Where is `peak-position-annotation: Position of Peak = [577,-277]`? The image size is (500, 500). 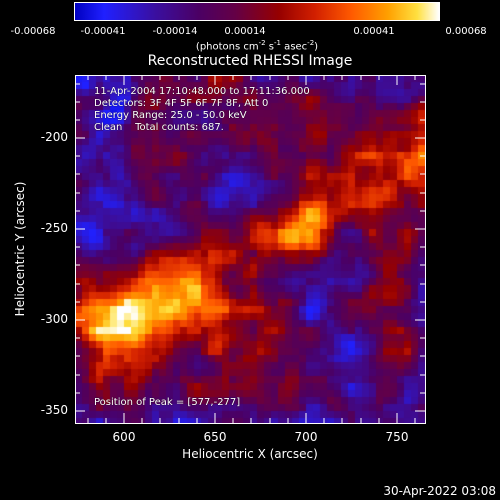
peak-position-annotation: Position of Peak = [577,-277] is located at coordinates (167, 402).